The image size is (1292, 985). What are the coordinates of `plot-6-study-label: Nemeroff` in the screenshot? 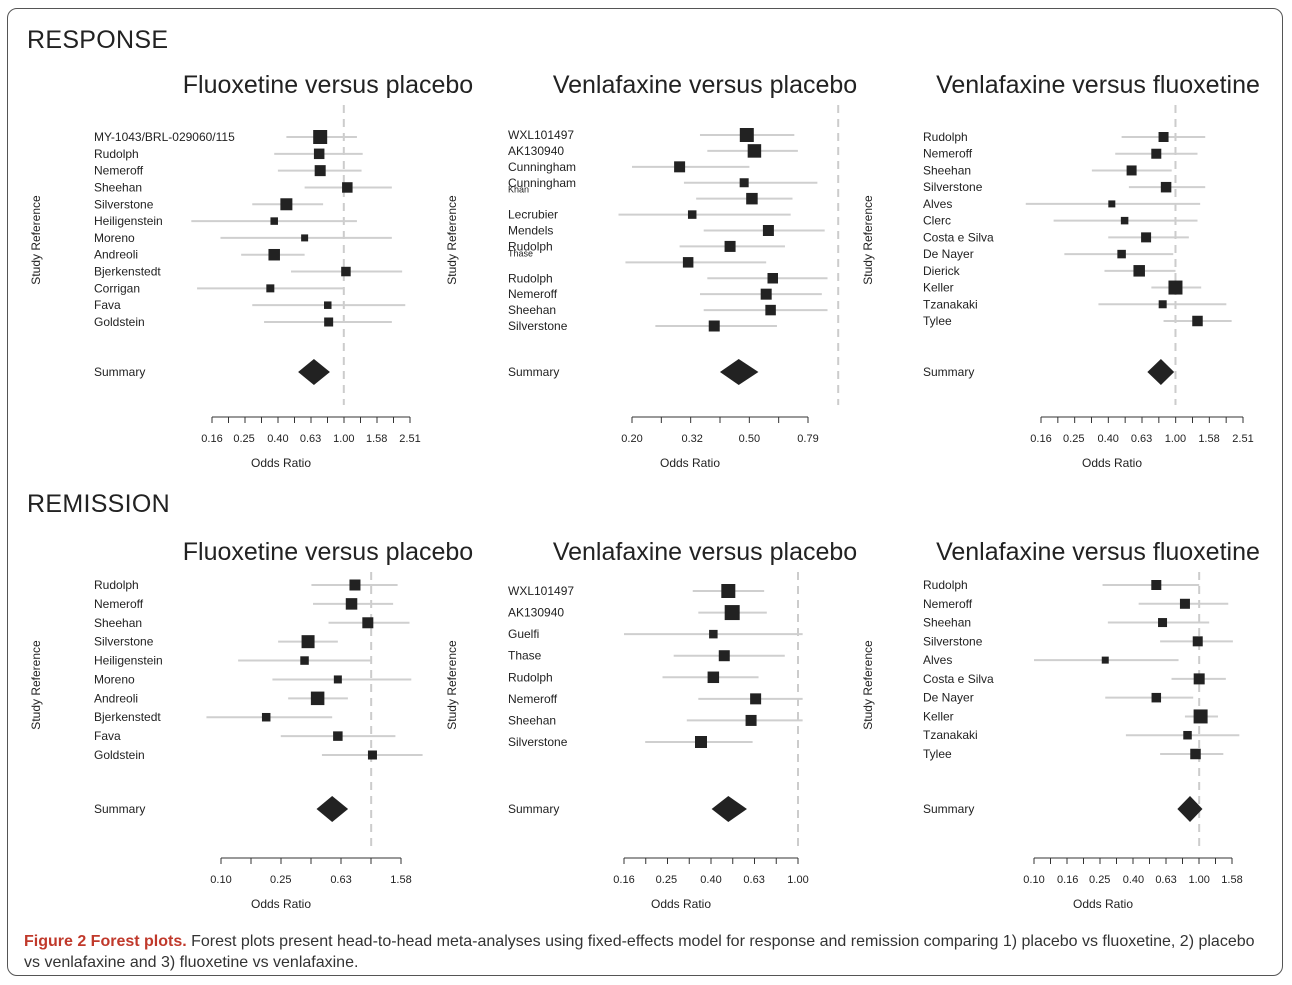 It's located at (948, 604).